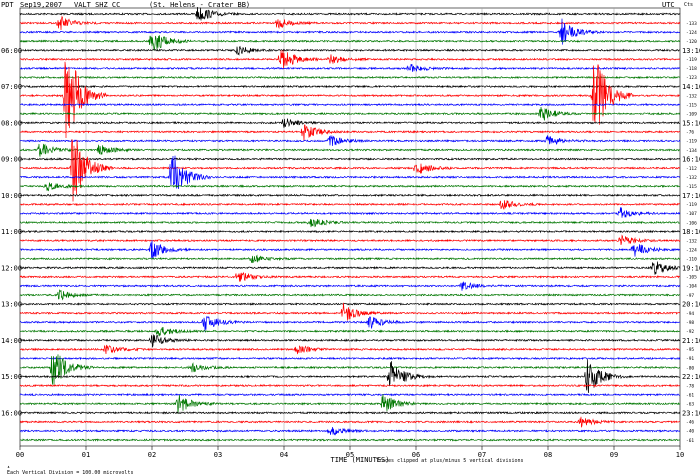 The width and height of the screenshot is (700, 476). I want to click on left-hour-label: 14:00, so click(11, 341).